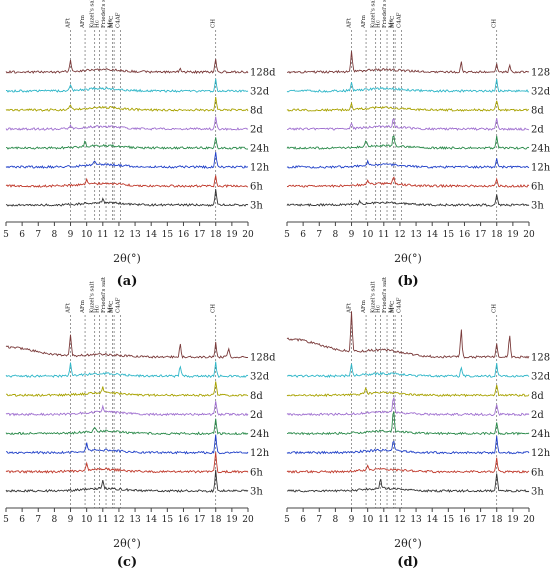 The height and width of the screenshot is (569, 550). What do you see at coordinates (127, 562) in the screenshot?
I see `panel-label: (c)` at bounding box center [127, 562].